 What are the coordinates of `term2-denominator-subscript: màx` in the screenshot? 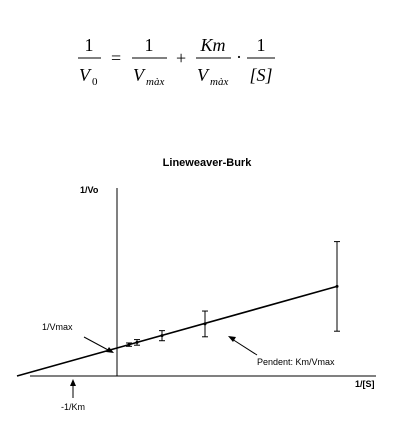 It's located at (219, 82).